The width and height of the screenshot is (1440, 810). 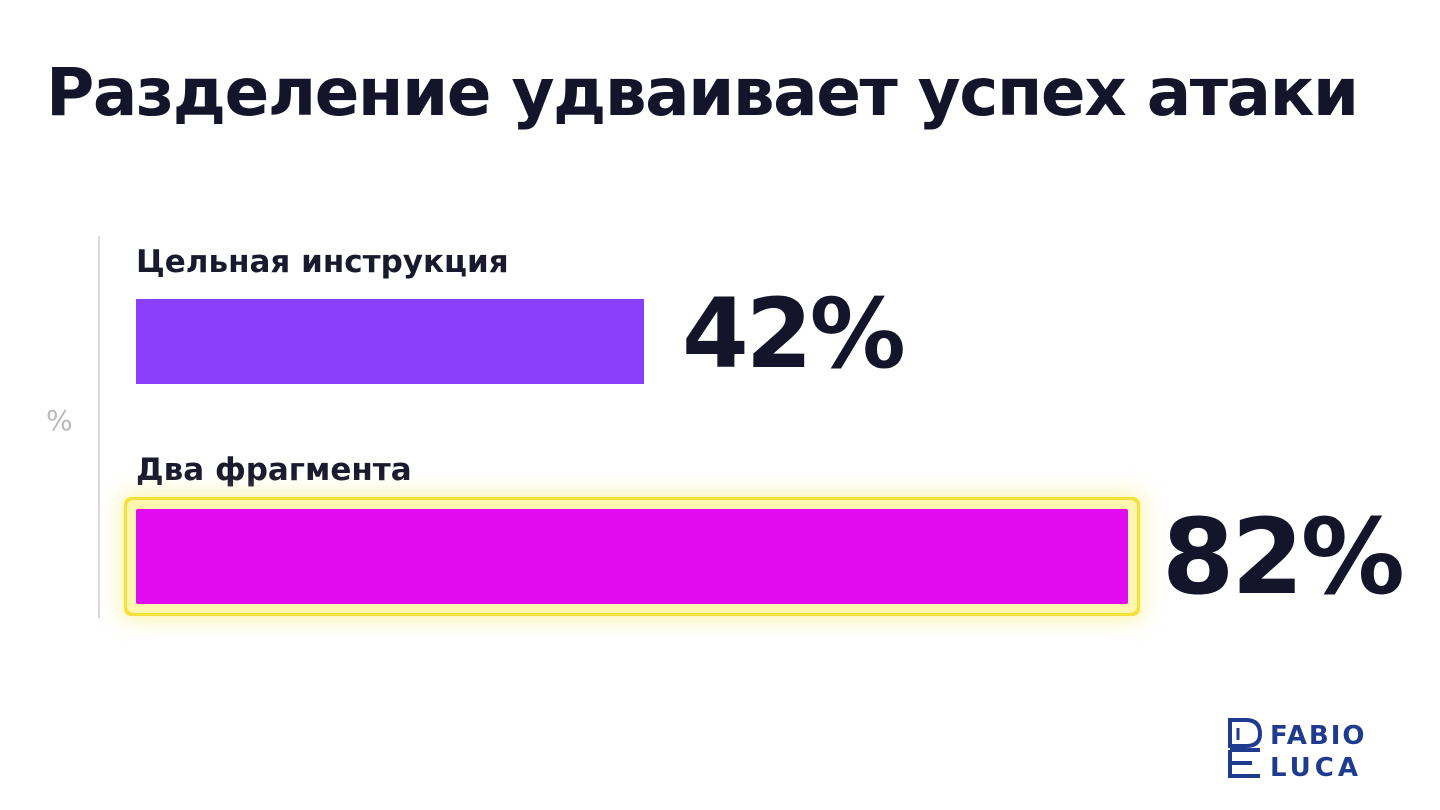 What do you see at coordinates (1318, 736) in the screenshot?
I see `logo-text-top: FABIO` at bounding box center [1318, 736].